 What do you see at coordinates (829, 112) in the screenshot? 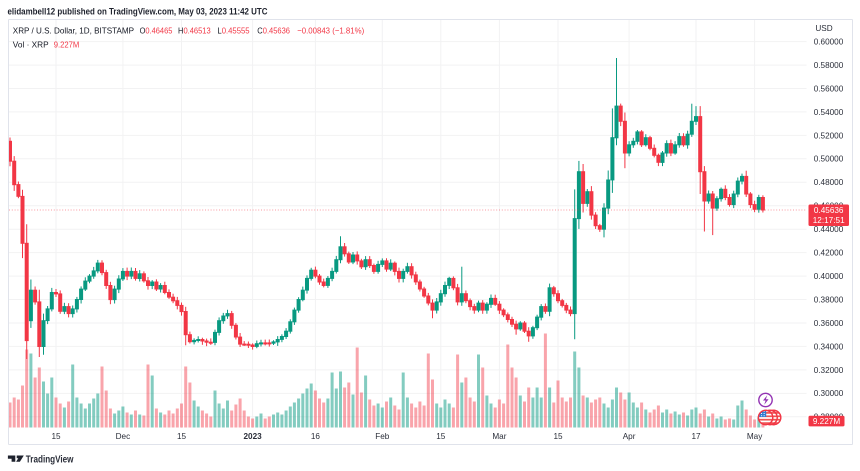
I see `svg-text: 0.54000` at bounding box center [829, 112].